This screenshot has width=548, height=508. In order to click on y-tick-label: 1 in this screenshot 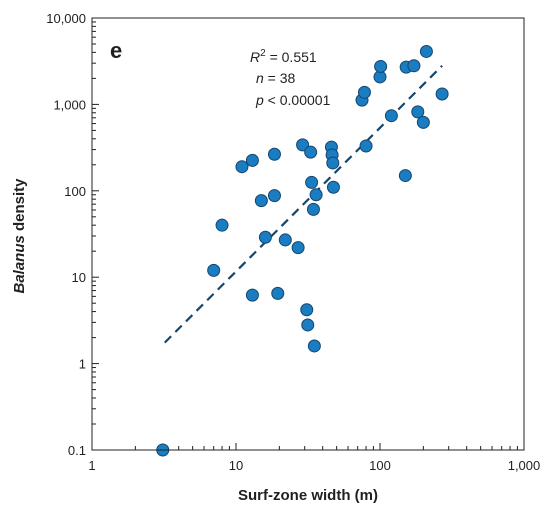, I will do `click(82, 364)`.